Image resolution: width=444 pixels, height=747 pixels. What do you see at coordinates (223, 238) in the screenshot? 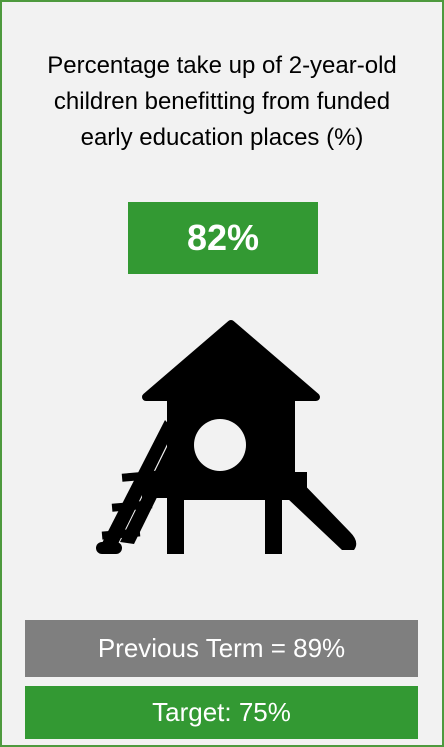
I see `kpi-value: 82%` at bounding box center [223, 238].